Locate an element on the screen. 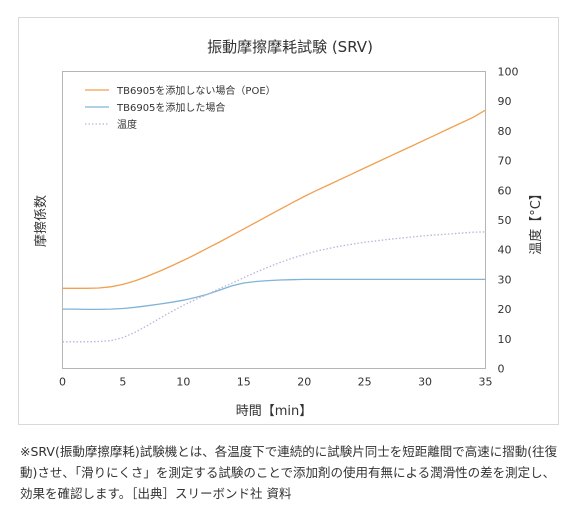  legend-label: TB6905を添加しない場合（POE） is located at coordinates (196, 90).